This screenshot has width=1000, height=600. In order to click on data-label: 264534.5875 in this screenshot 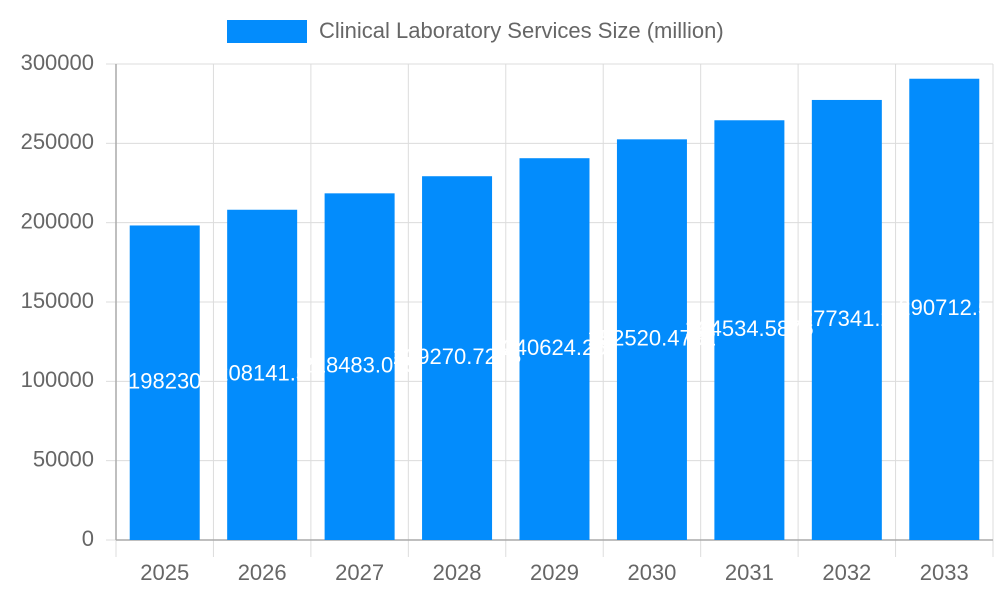, I will do `click(749, 328)`.